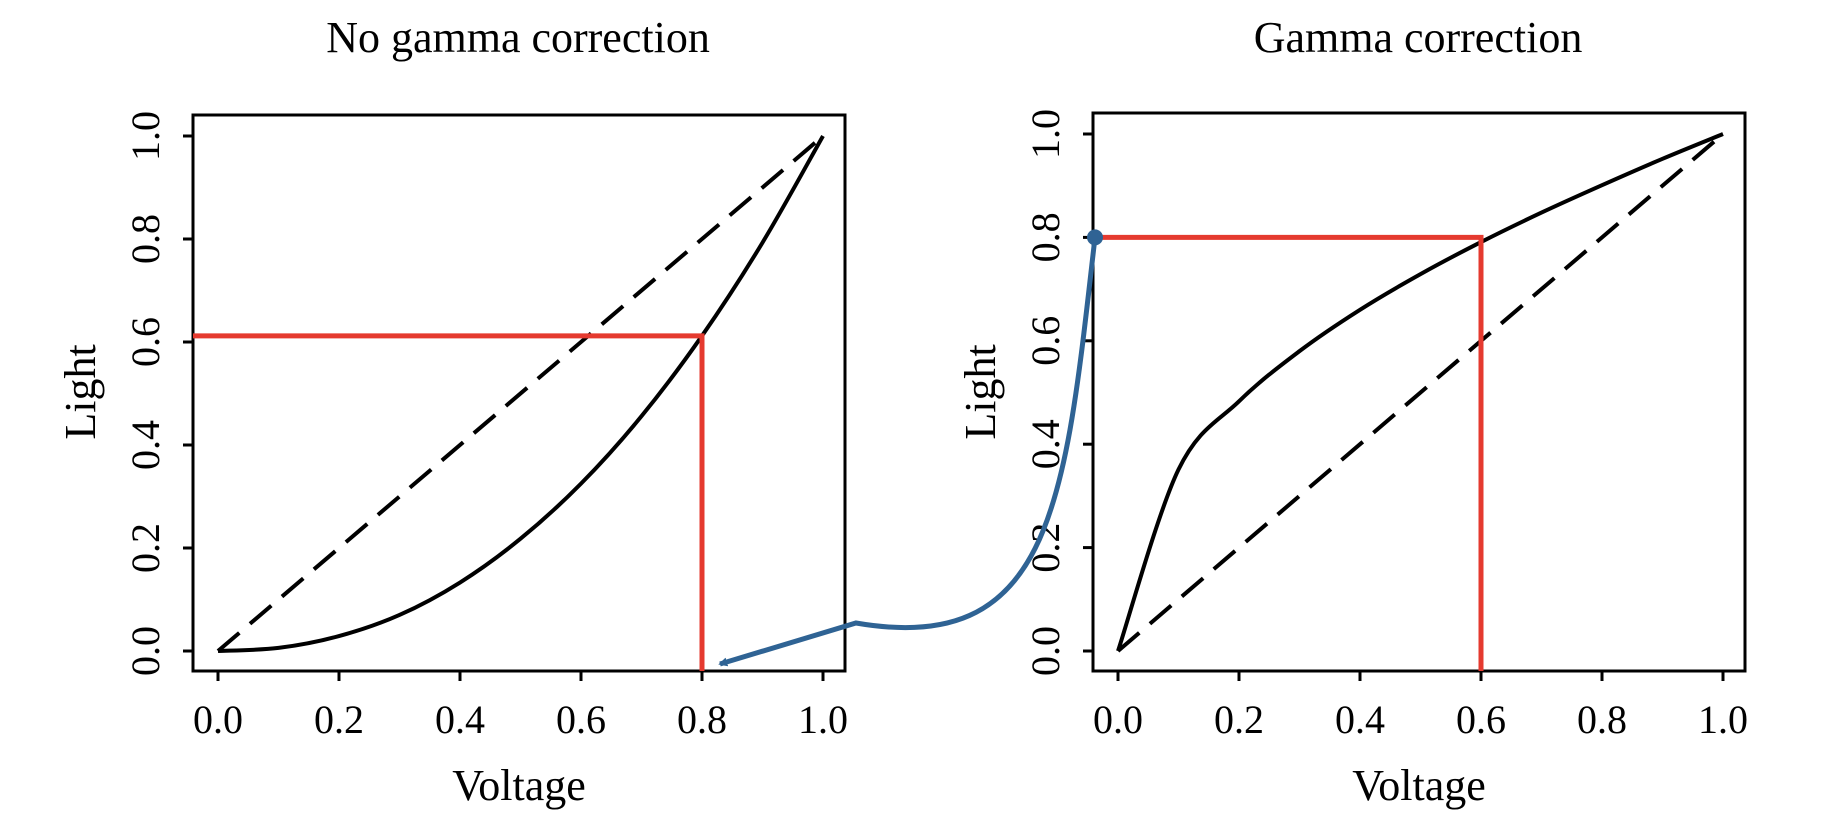 The height and width of the screenshot is (820, 1836). Describe the element at coordinates (518, 37) in the screenshot. I see `chart-title: No gamma correction` at that location.